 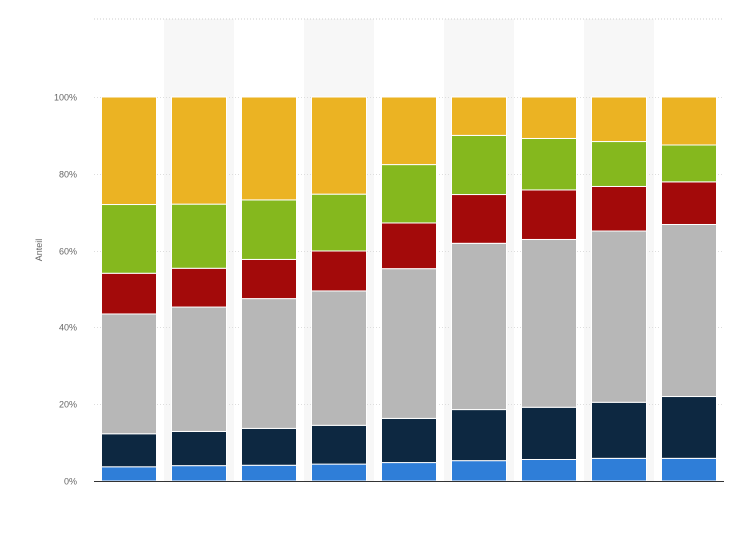 I want to click on y-axis-ticks: 0% 20% 40% 60% 80% 100%, so click(x=65, y=290).